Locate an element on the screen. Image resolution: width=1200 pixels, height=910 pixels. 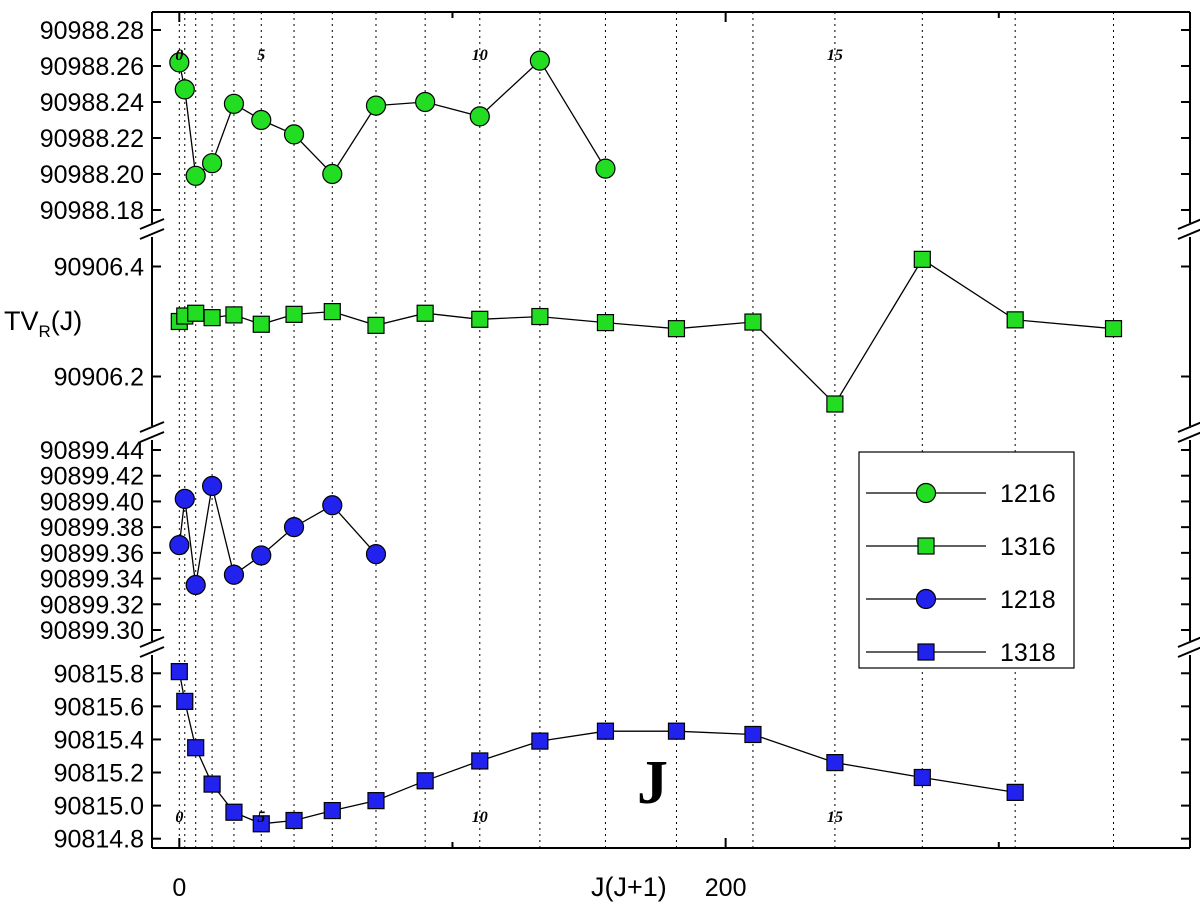
y-tick-label-1218: 90899.40 is located at coordinates (92, 502).